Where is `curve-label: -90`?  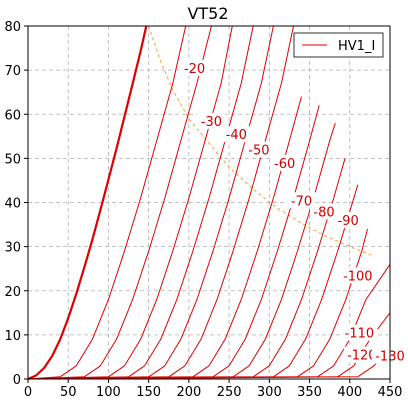 curve-label: -90 is located at coordinates (348, 221).